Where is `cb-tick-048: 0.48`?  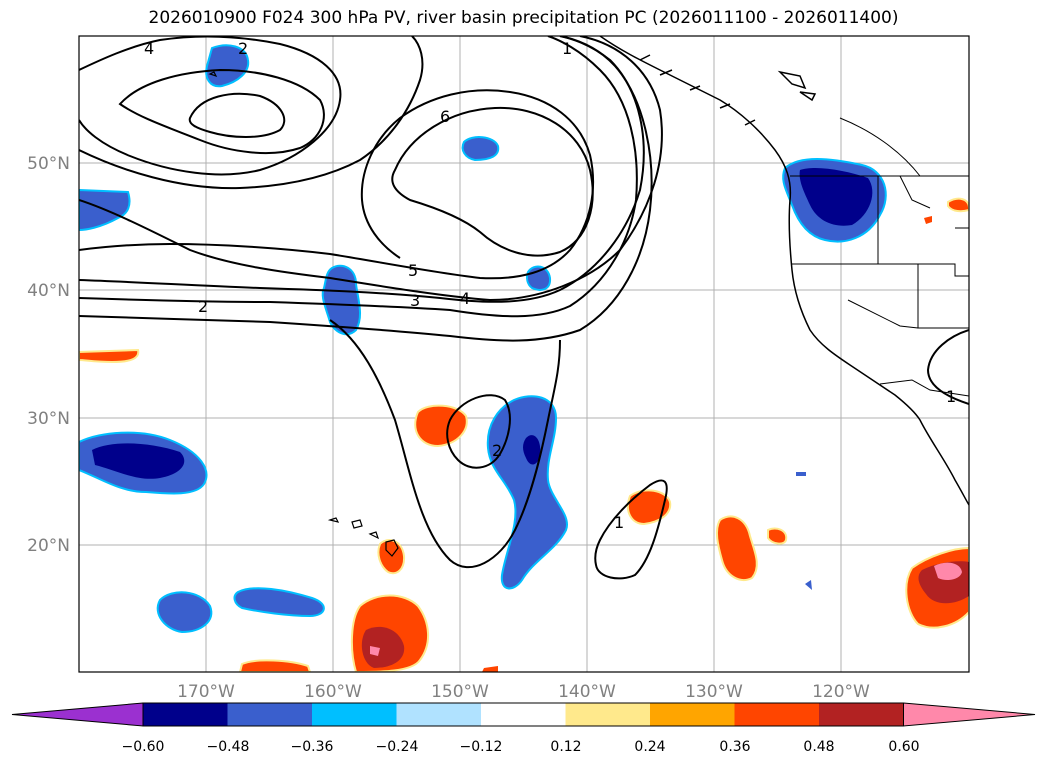 cb-tick-048: 0.48 is located at coordinates (818, 747).